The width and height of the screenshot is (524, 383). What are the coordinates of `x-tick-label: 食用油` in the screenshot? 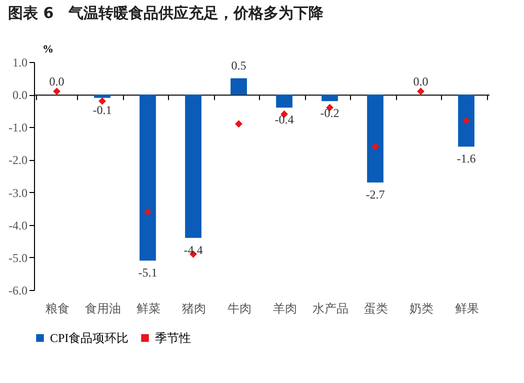 It's located at (102, 309).